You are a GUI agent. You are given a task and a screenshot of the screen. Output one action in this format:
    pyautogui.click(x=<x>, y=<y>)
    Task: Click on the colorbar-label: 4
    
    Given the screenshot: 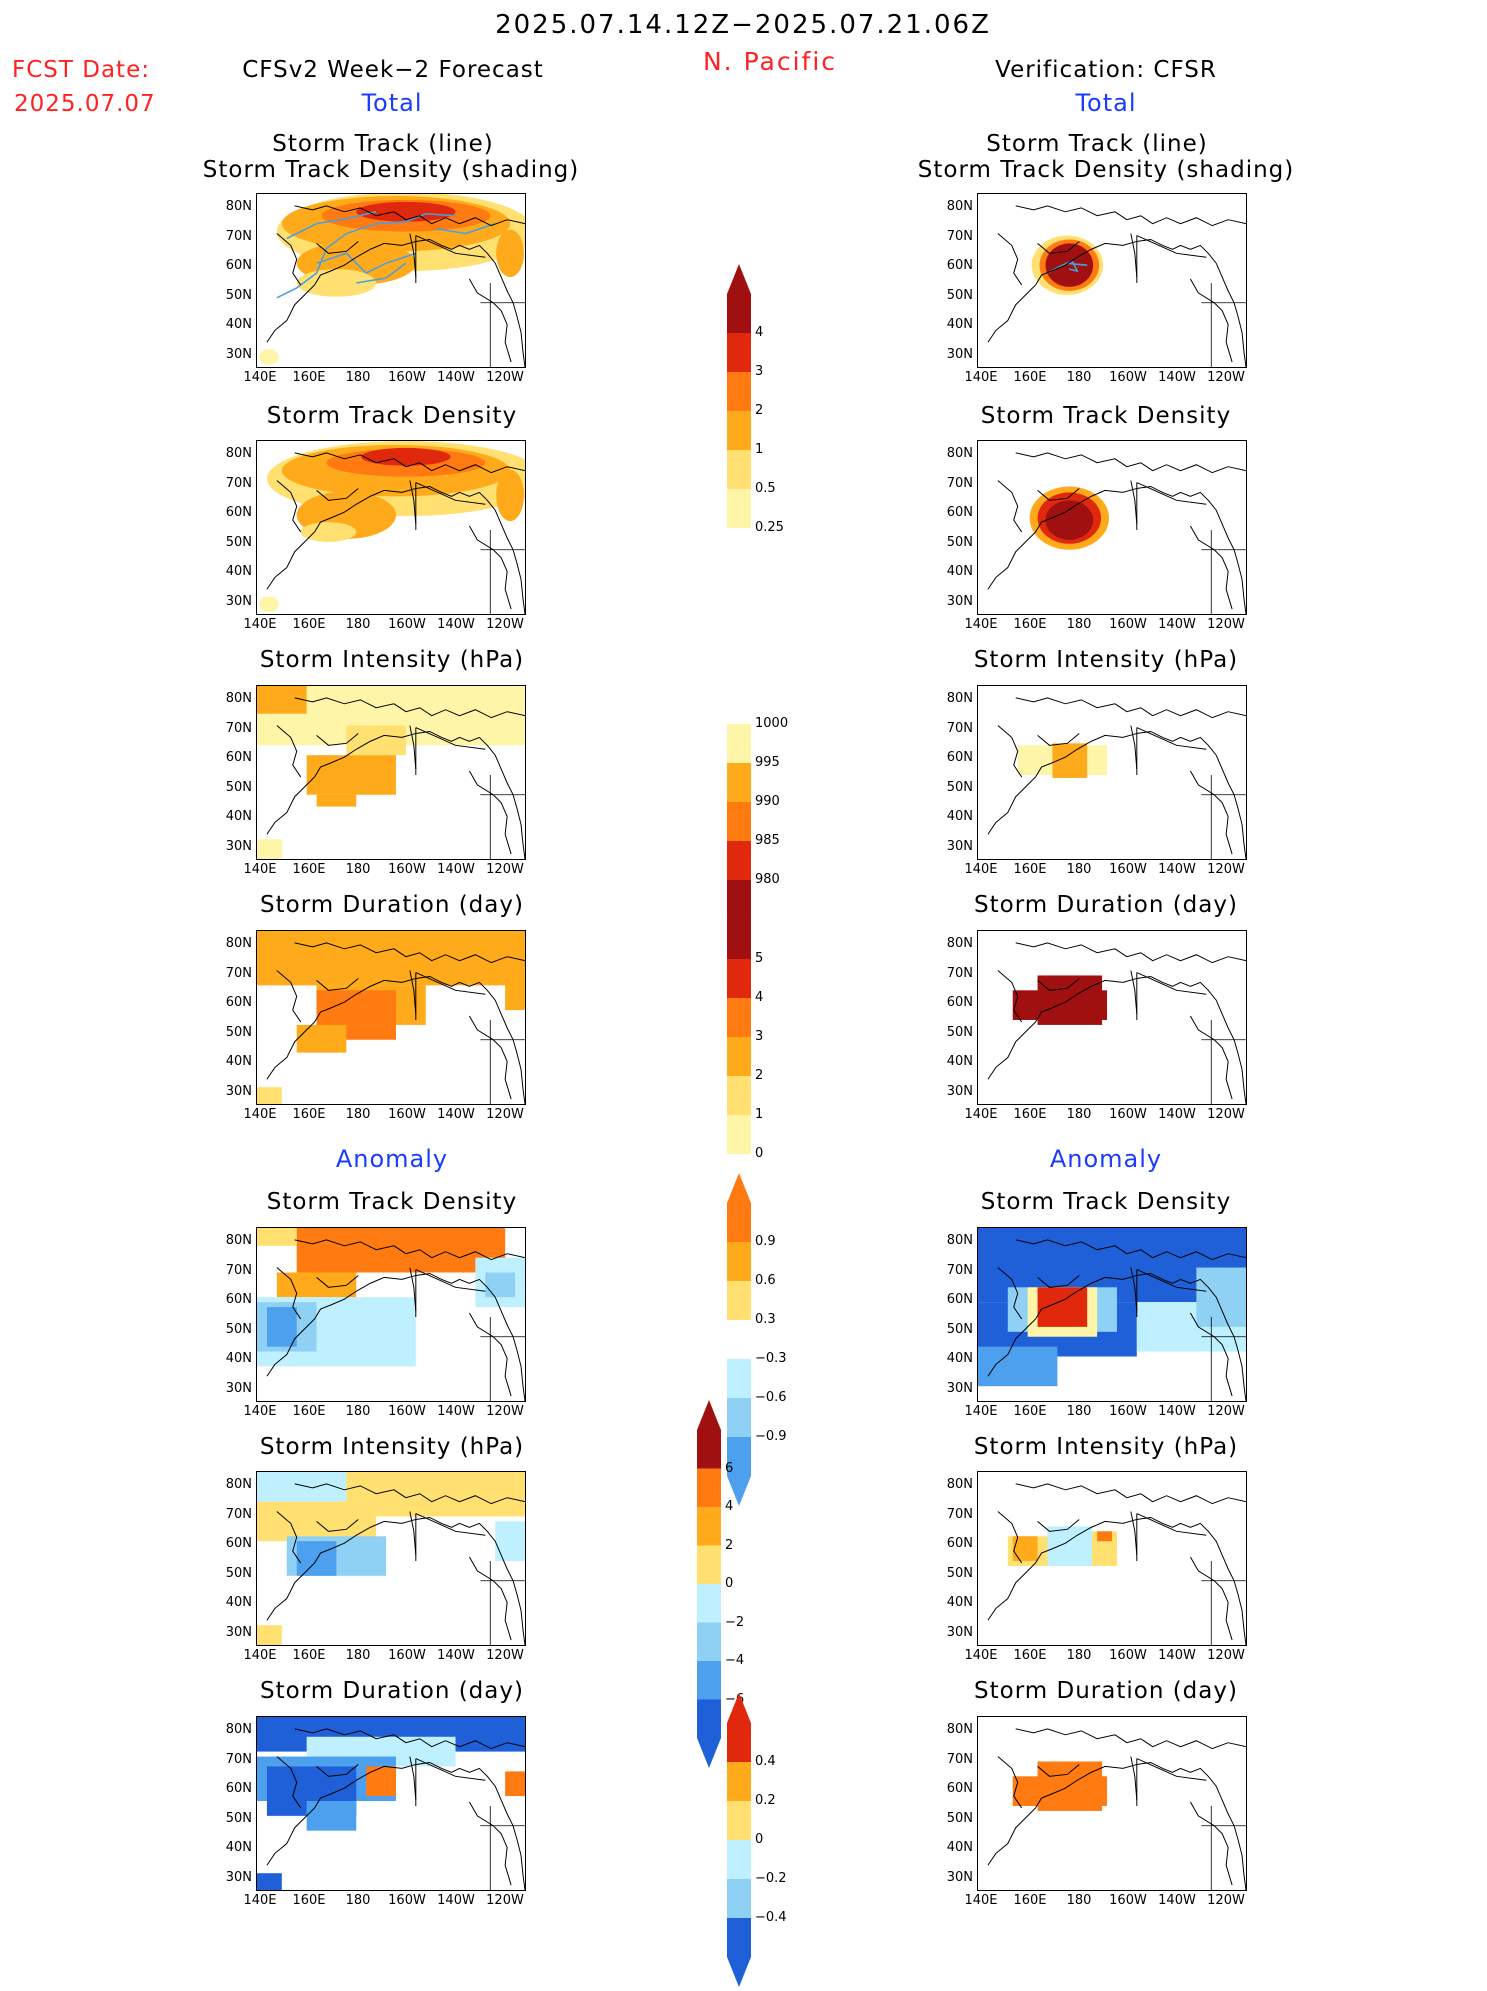 What is the action you would take?
    pyautogui.click(x=759, y=997)
    